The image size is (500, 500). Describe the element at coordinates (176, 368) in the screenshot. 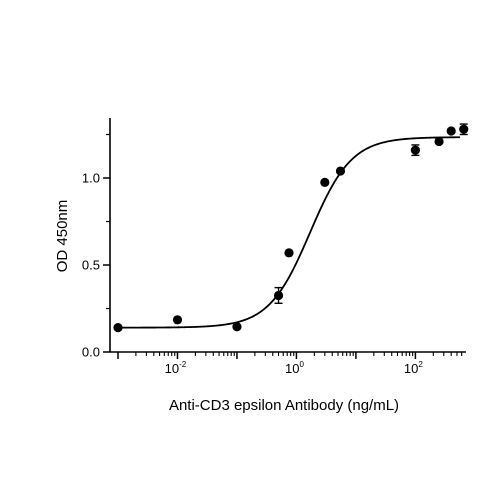

I see `x-tick-label: 10⁻²` at that location.